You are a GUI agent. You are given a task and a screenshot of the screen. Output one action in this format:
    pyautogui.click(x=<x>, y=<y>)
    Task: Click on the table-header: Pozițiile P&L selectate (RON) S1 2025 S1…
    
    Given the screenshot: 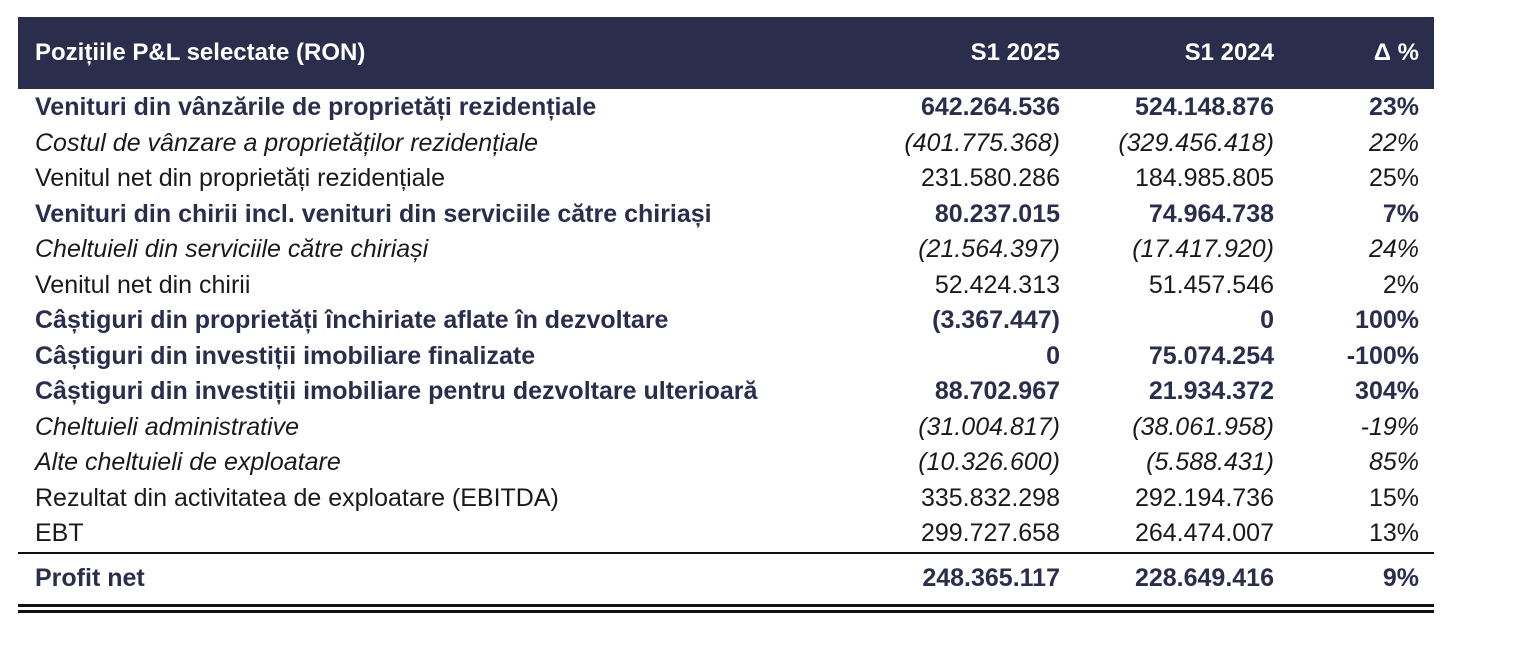 What is the action you would take?
    pyautogui.click(x=726, y=53)
    